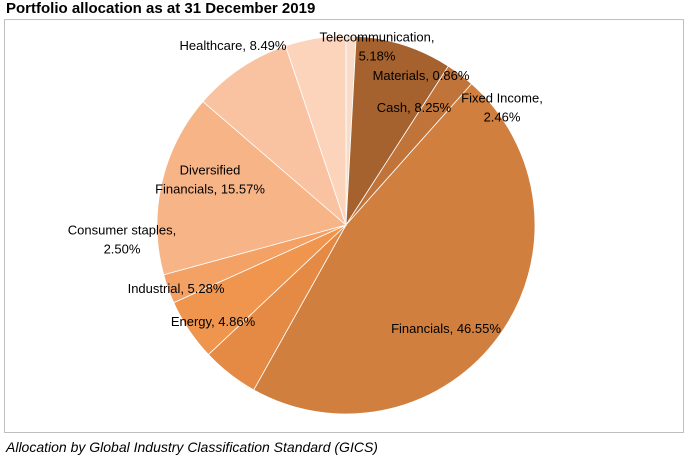 The width and height of the screenshot is (692, 463). I want to click on data-label-healthcare: Healthcare, 8.49%, so click(233, 45).